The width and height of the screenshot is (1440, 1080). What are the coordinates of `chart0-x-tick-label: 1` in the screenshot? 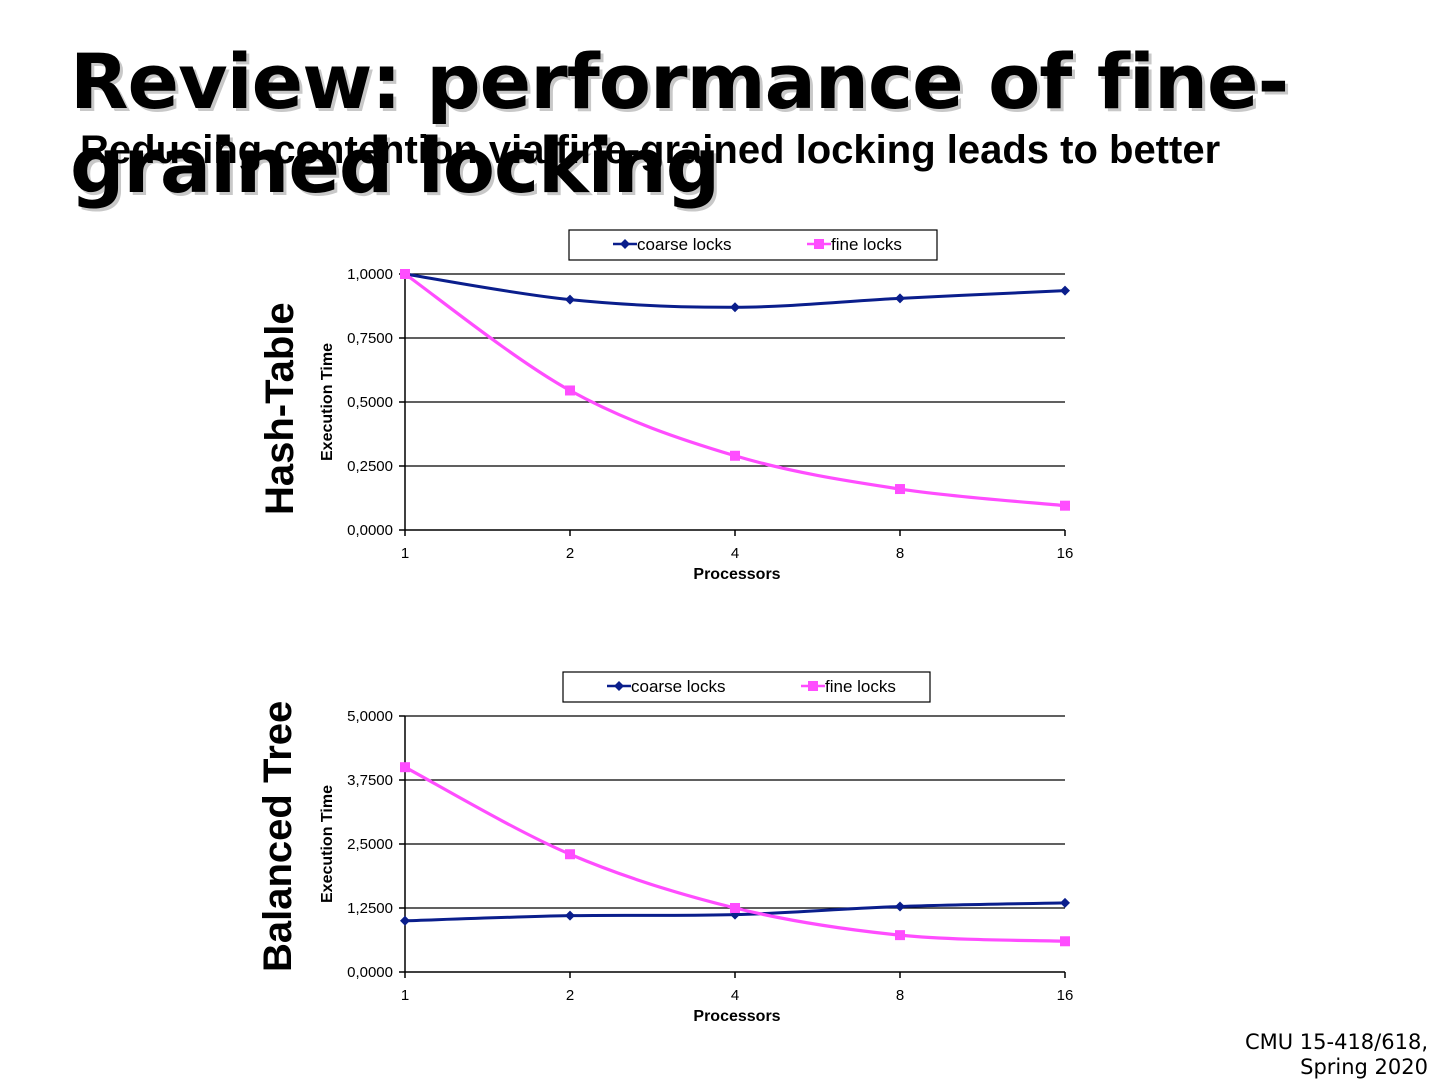 It's located at (405, 553).